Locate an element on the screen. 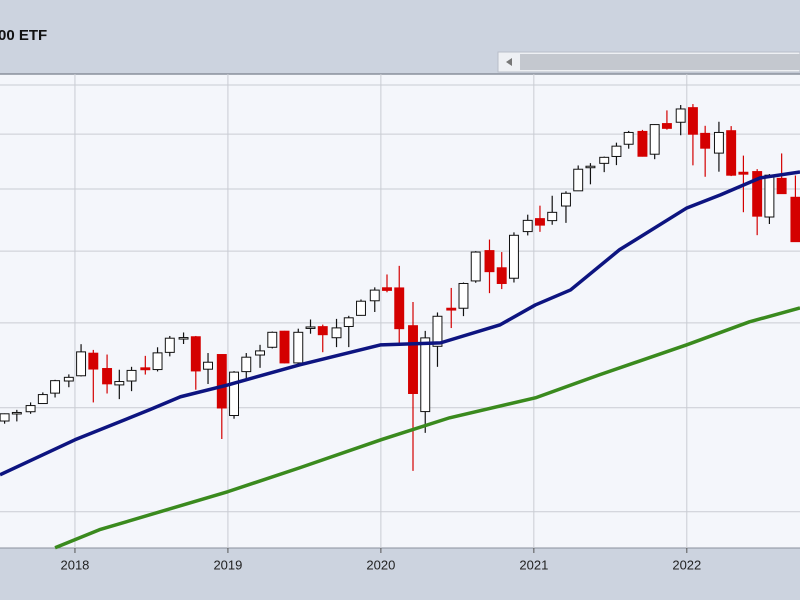 Image resolution: width=800 pixels, height=600 pixels. chart-title: 00 ETF is located at coordinates (23, 35).